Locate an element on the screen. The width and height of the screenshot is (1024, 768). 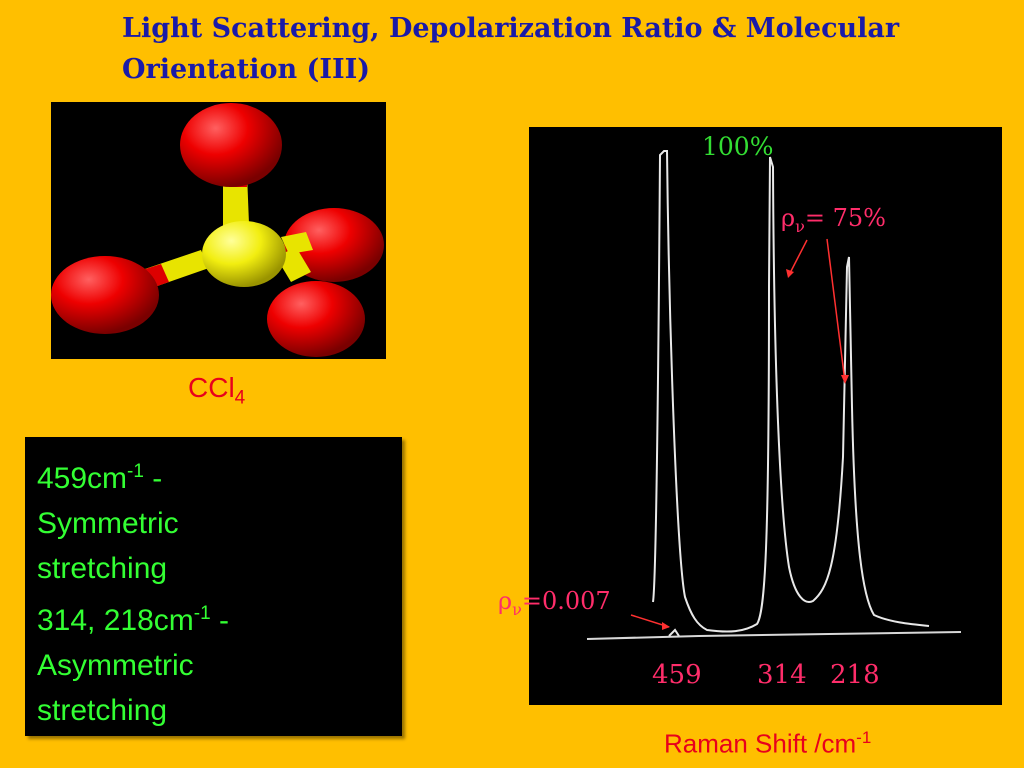
peak-label-314: 314 is located at coordinates (782, 675).